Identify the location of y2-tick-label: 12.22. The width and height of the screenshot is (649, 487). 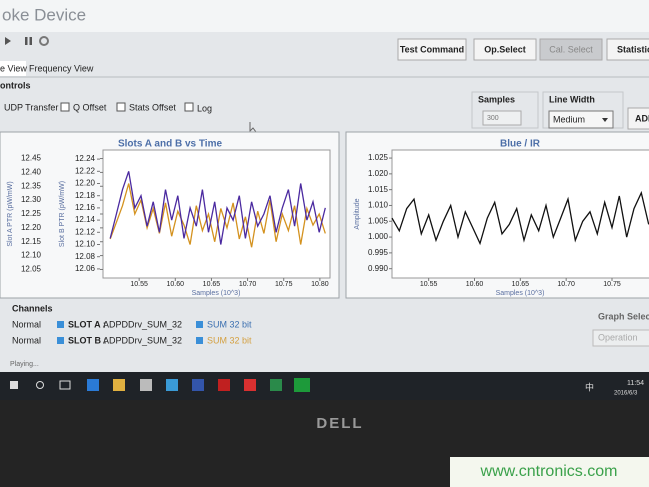
(85, 170).